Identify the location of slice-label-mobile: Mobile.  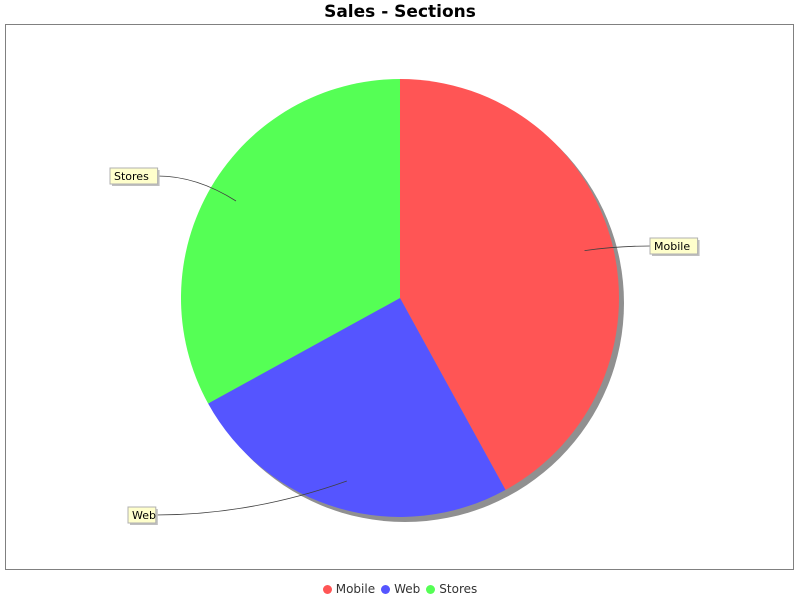
(674, 246).